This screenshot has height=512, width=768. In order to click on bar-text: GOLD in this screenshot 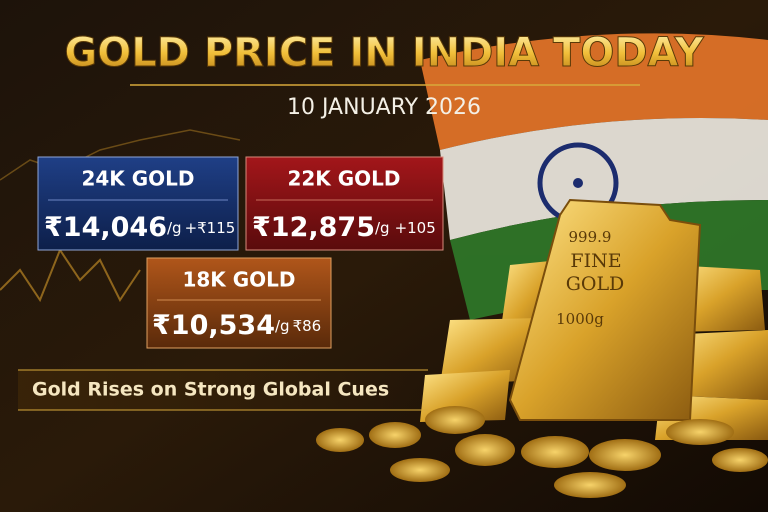, I will do `click(595, 284)`.